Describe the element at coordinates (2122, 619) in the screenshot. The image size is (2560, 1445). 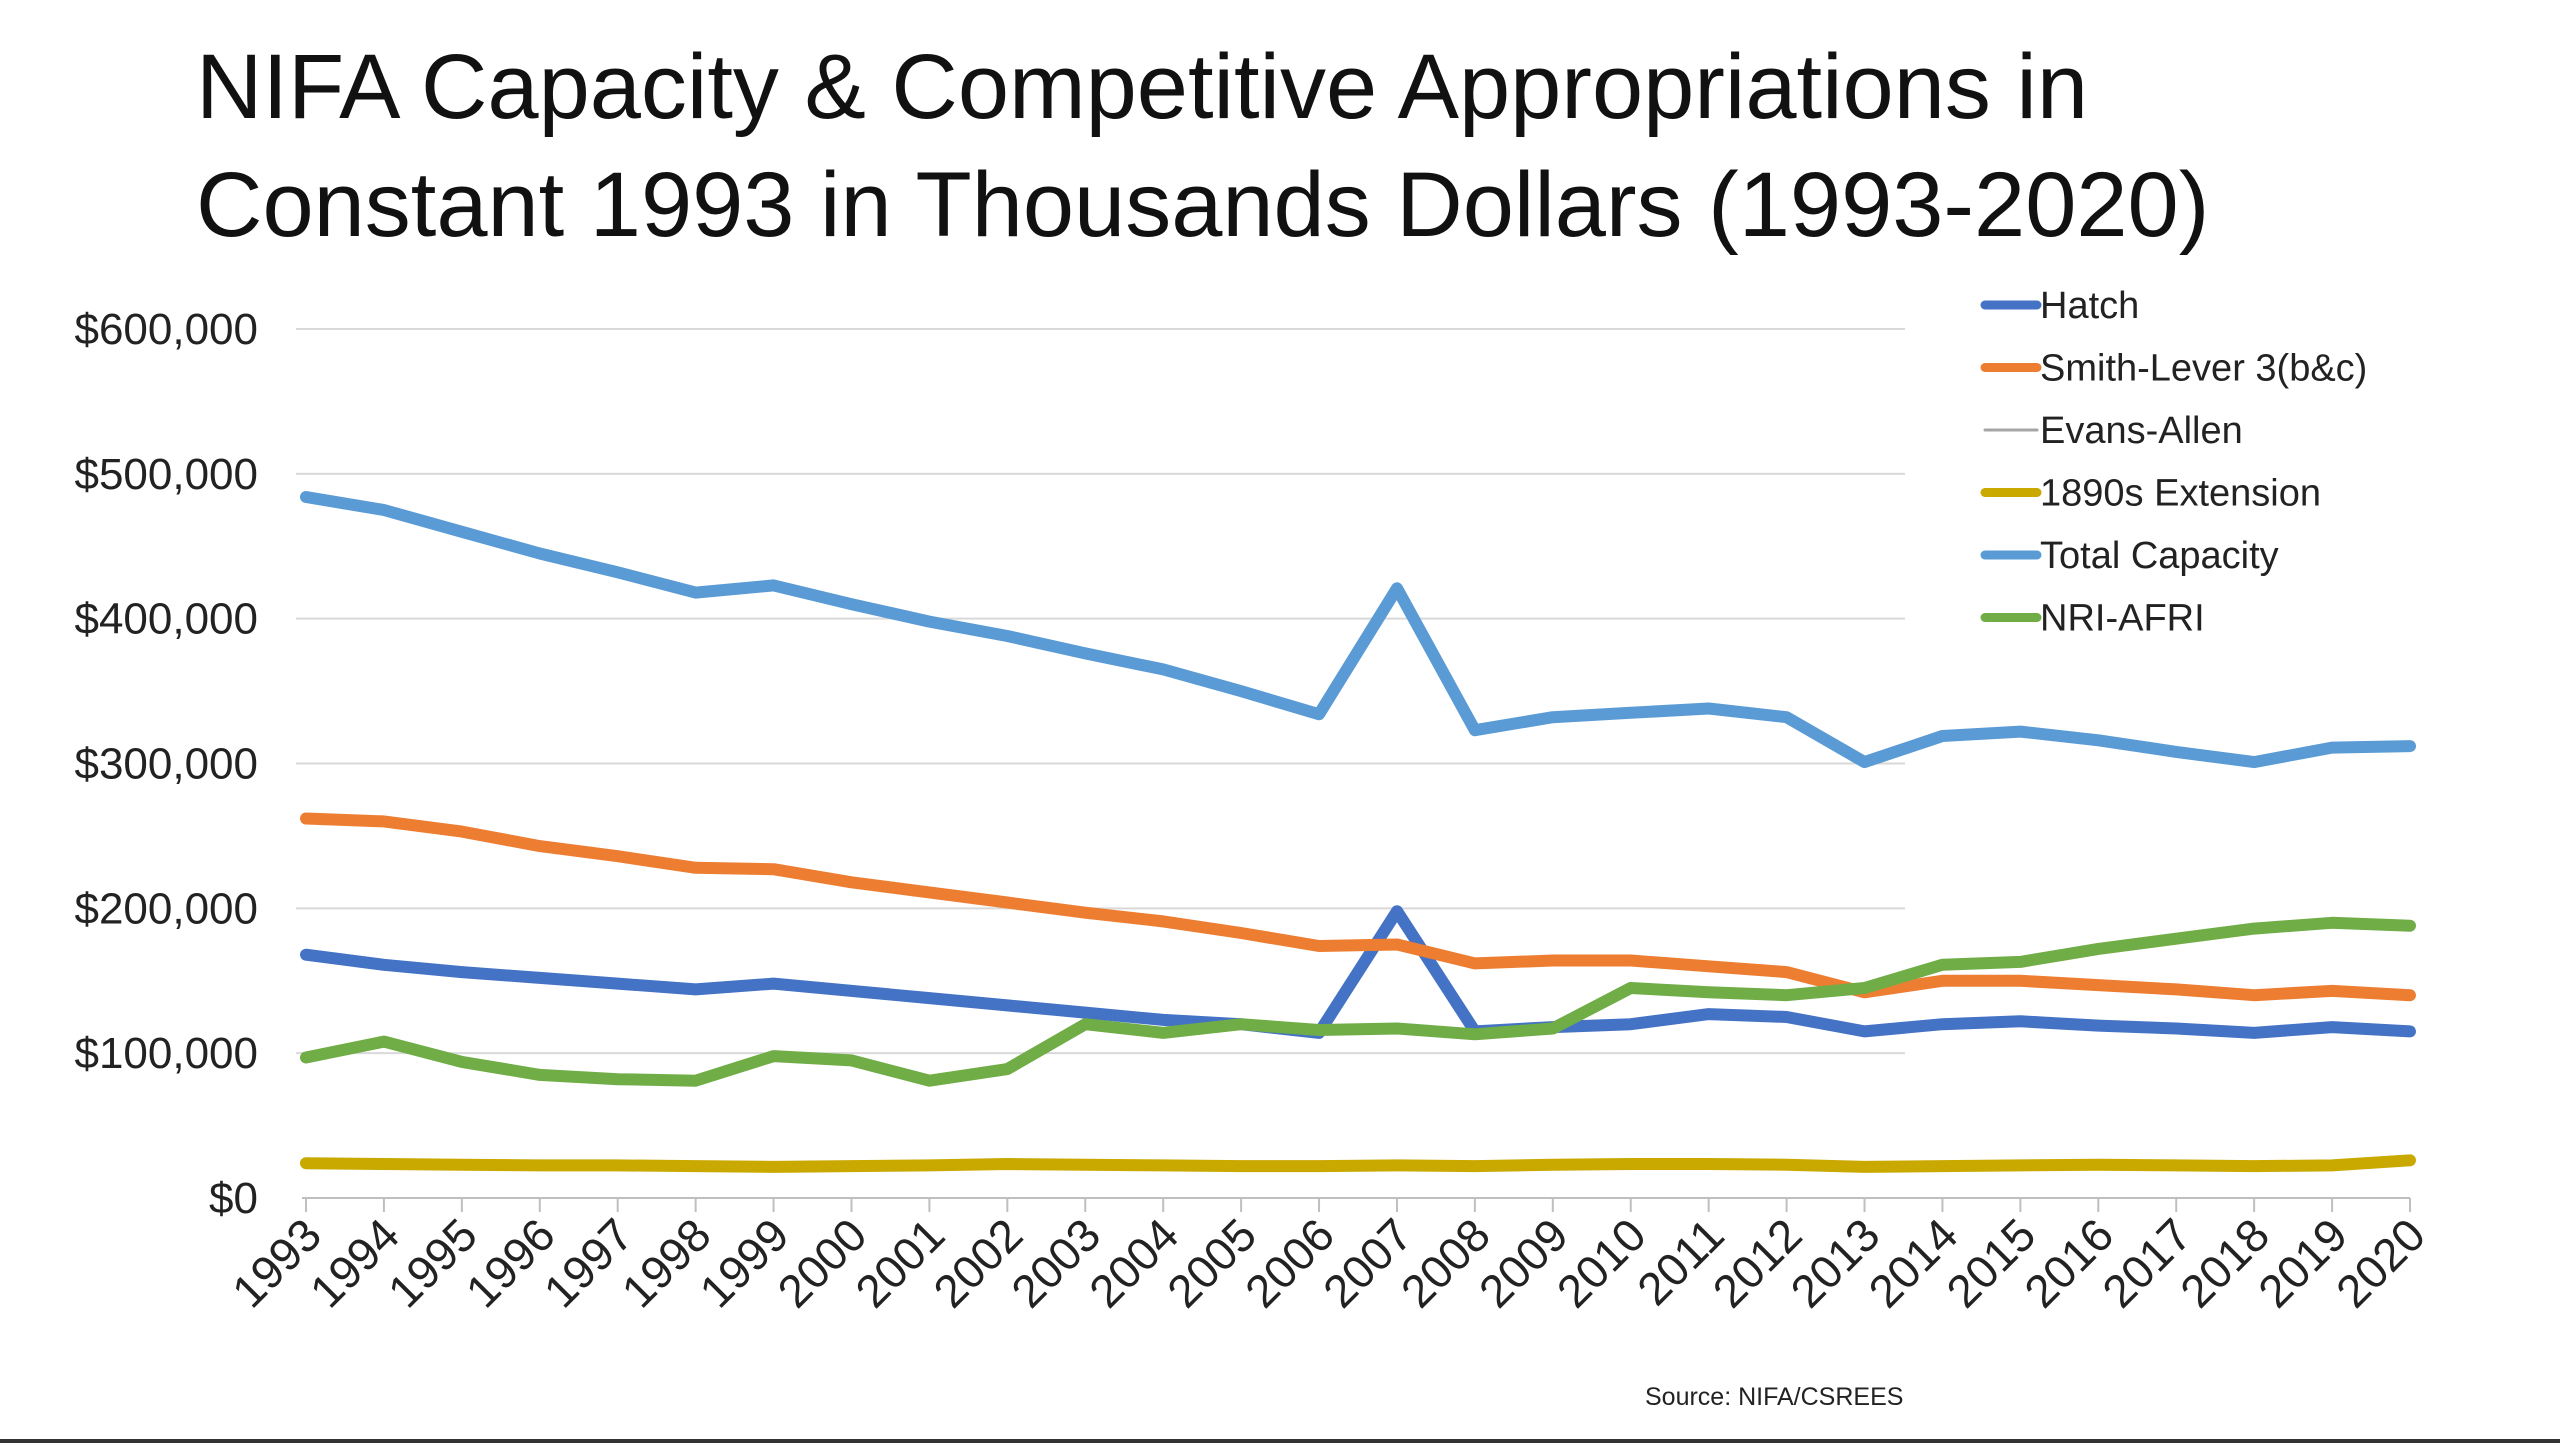
I see `legend-label-nri-afri: NRI-AFRI` at that location.